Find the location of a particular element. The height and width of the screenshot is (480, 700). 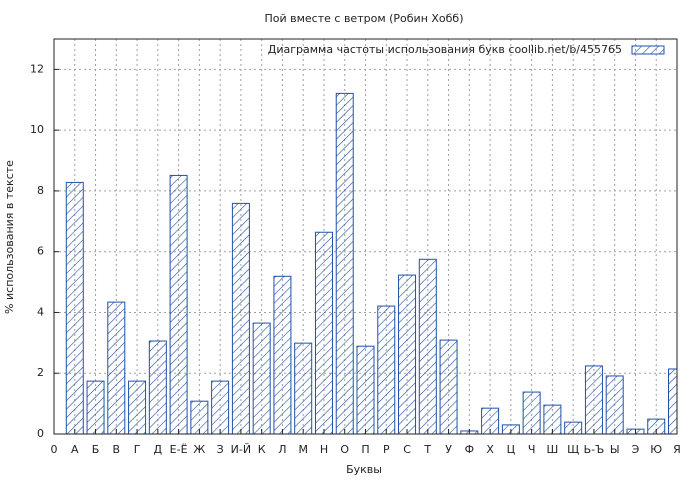

x-tick-label: Б is located at coordinates (96, 449).